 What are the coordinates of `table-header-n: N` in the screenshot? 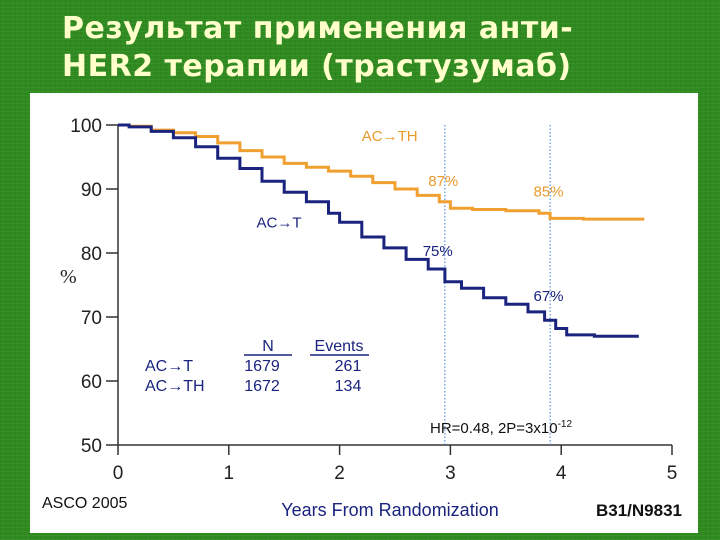 It's located at (268, 346).